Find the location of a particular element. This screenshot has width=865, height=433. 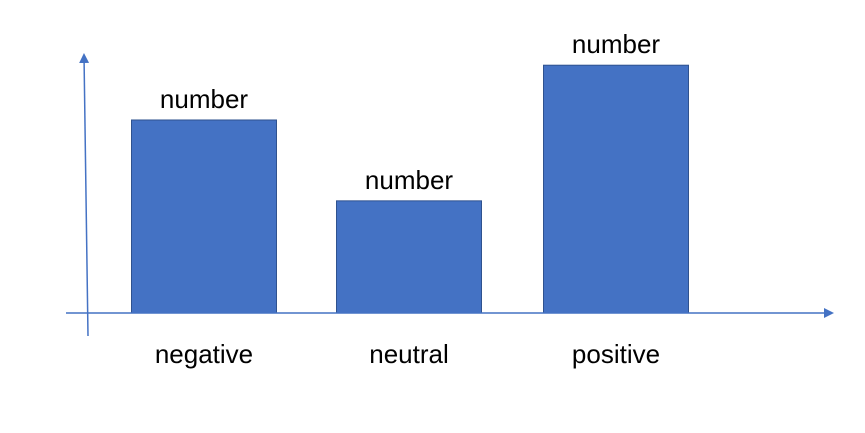

data-label-negative: number is located at coordinates (204, 99).